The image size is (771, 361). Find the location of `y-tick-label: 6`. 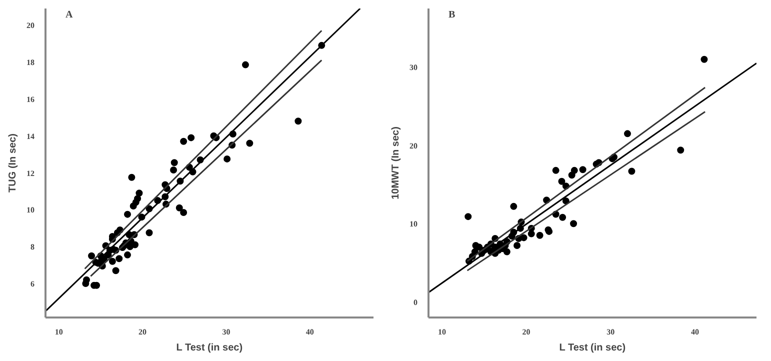

y-tick-label: 6 is located at coordinates (32, 284).